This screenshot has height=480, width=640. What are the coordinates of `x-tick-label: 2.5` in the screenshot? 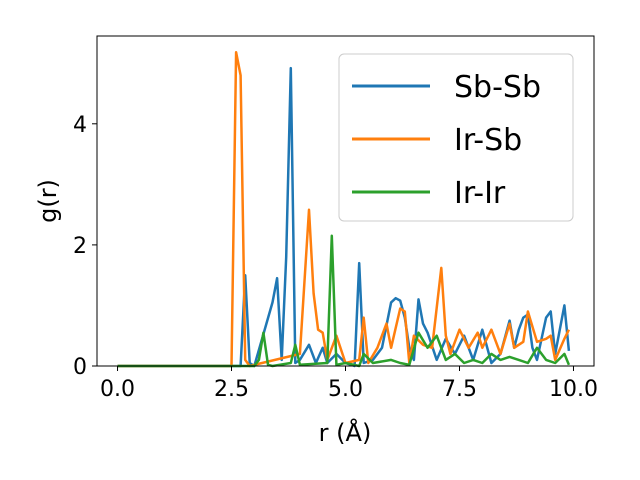 It's located at (231, 389).